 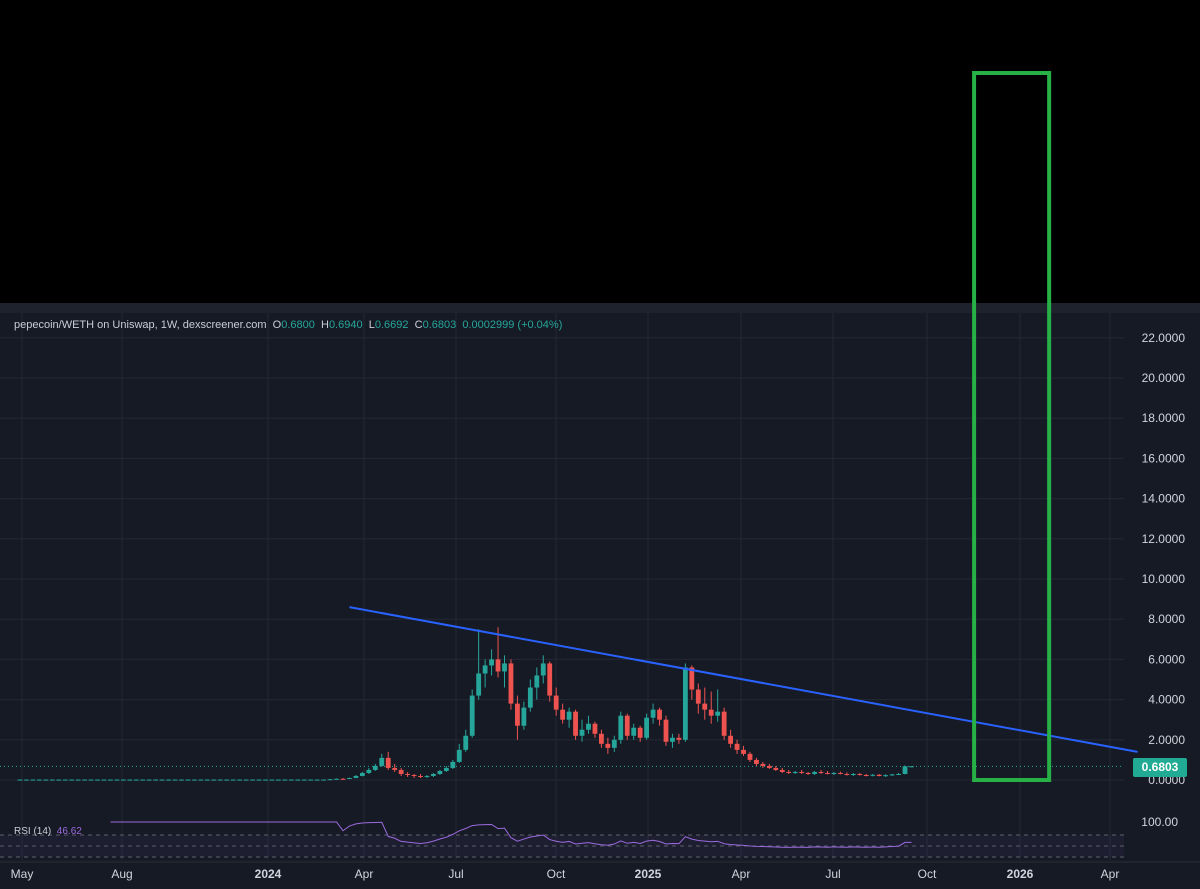 What do you see at coordinates (324, 325) in the screenshot?
I see `high-label: H` at bounding box center [324, 325].